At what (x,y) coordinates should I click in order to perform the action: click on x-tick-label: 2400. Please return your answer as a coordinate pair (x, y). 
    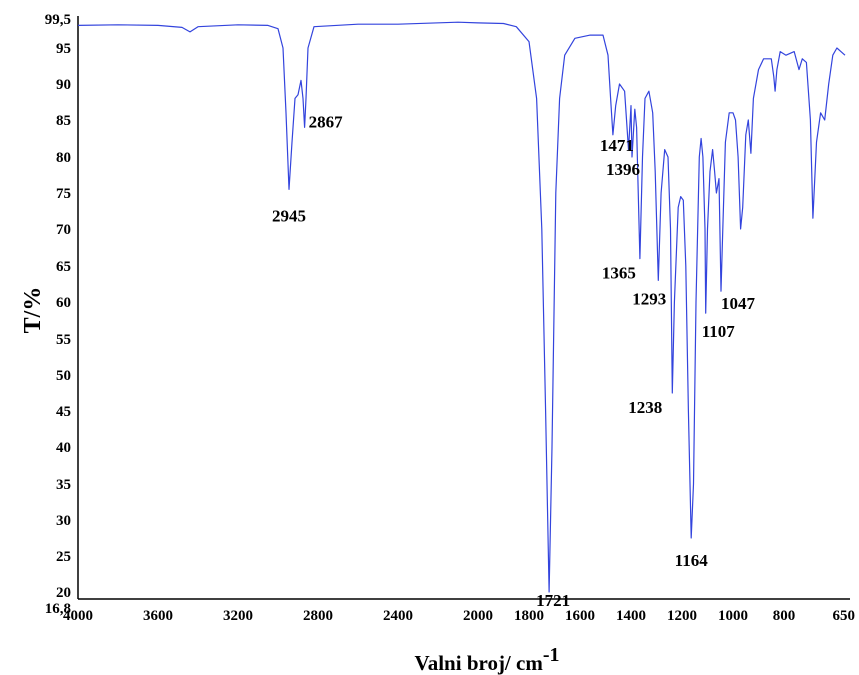
    Looking at the image, I should click on (398, 616).